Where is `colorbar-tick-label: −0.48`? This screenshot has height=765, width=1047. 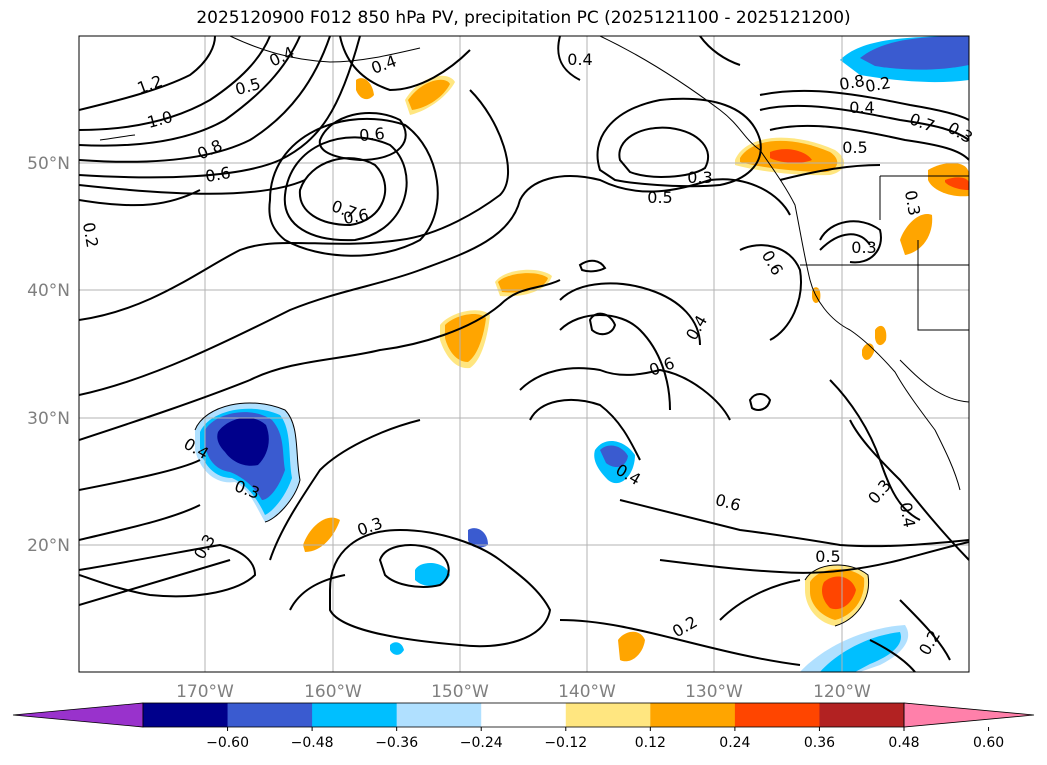
colorbar-tick-label: −0.48 is located at coordinates (312, 743).